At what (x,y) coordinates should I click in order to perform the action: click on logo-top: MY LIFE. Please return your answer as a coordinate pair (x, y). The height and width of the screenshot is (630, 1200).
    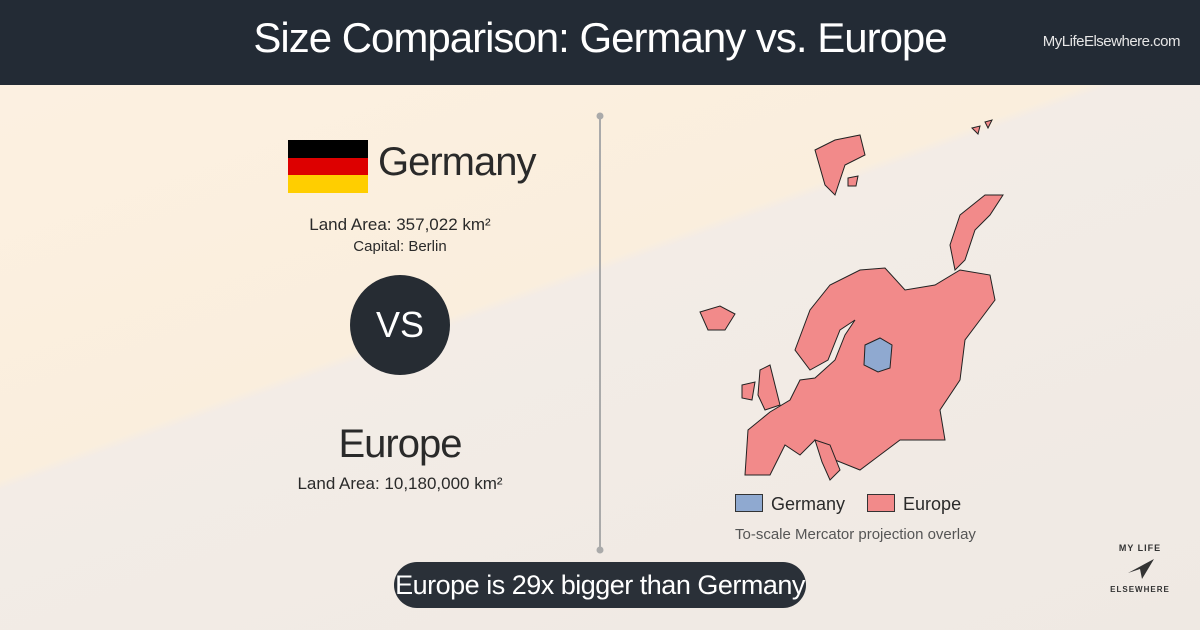
    Looking at the image, I should click on (1140, 548).